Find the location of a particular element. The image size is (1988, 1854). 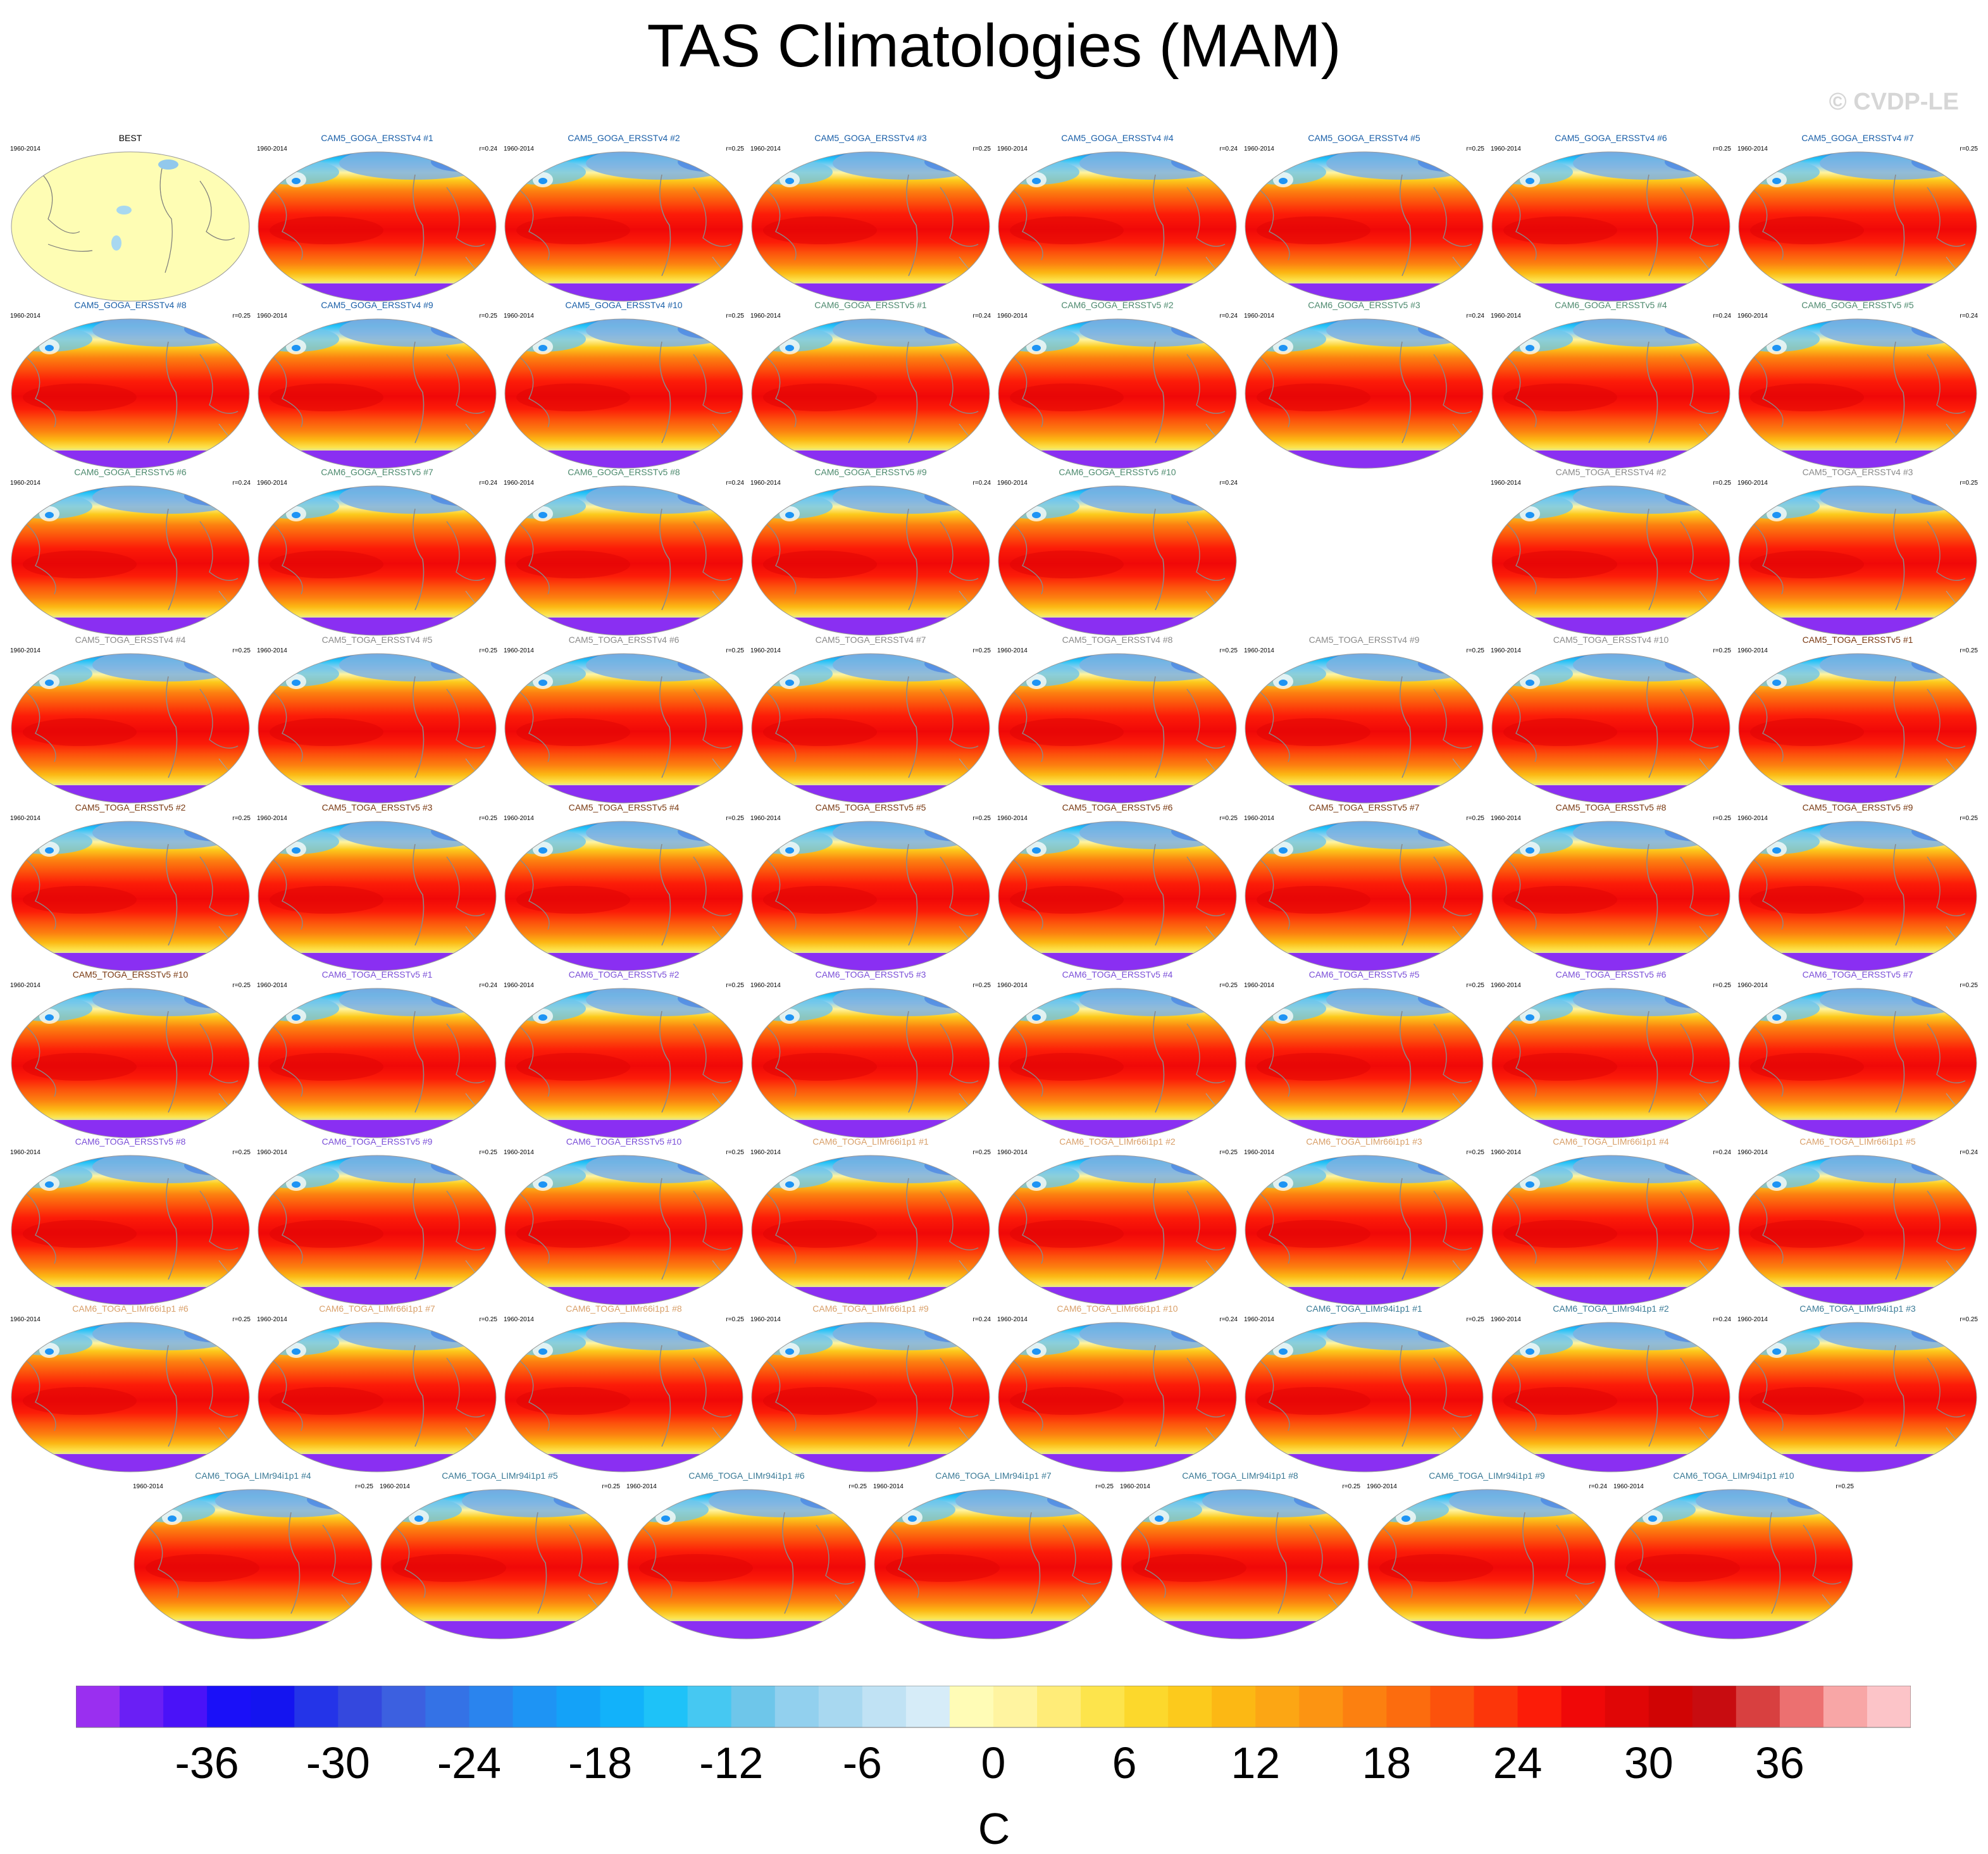

panel-title: CAM5_GOGA_ERSSTv4 #3 is located at coordinates (871, 138).